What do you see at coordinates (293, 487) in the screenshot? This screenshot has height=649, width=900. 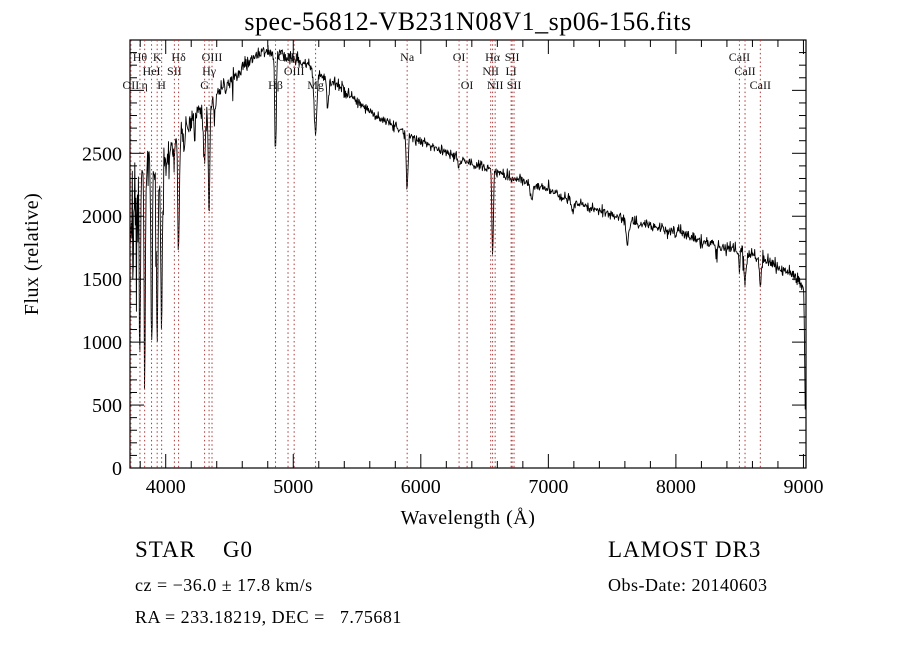 I see `x-tick-label: 5000` at bounding box center [293, 487].